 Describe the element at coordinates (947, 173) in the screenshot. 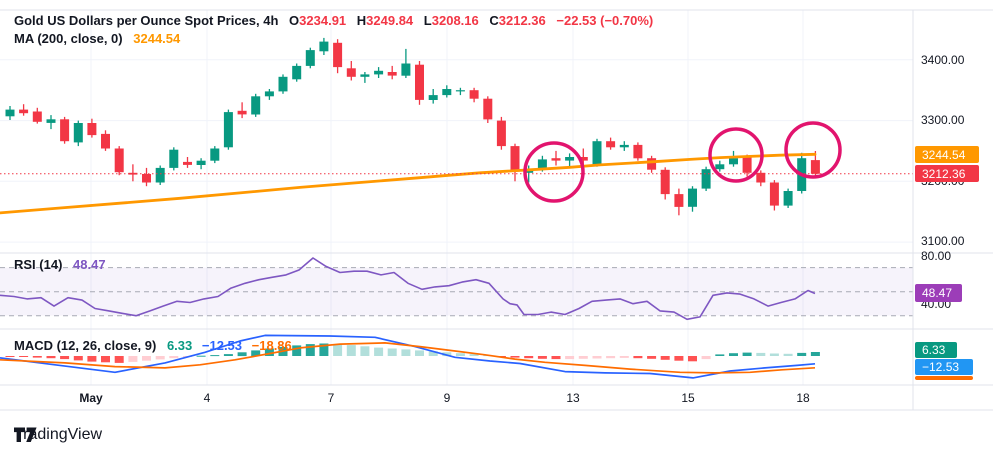

I see `last-price-badge: 3212.36` at that location.